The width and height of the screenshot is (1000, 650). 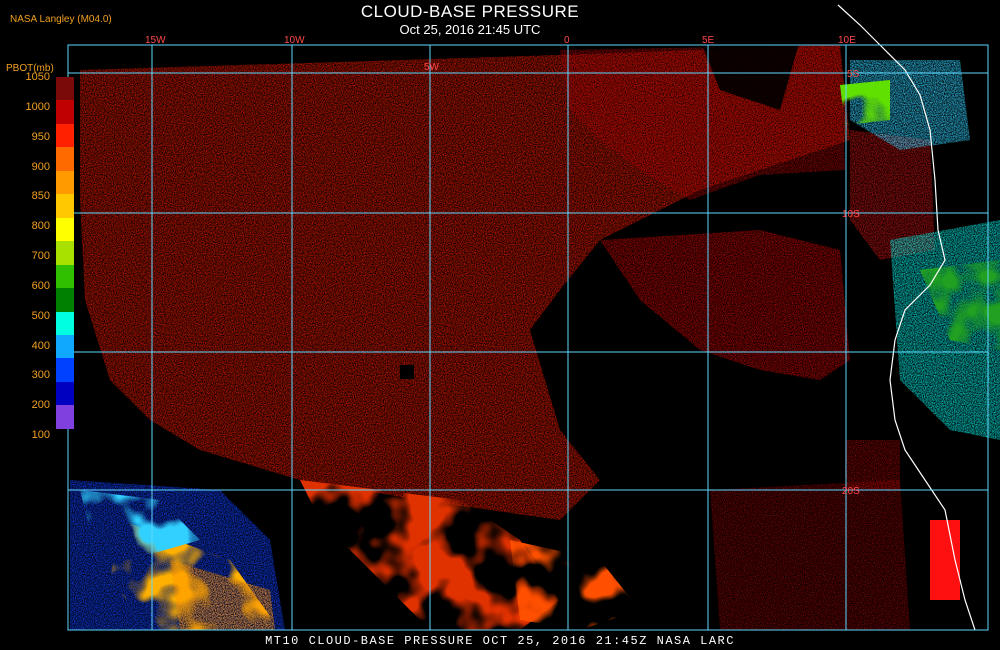 What do you see at coordinates (30, 68) in the screenshot?
I see `legend-title: PBOT(mb)` at bounding box center [30, 68].